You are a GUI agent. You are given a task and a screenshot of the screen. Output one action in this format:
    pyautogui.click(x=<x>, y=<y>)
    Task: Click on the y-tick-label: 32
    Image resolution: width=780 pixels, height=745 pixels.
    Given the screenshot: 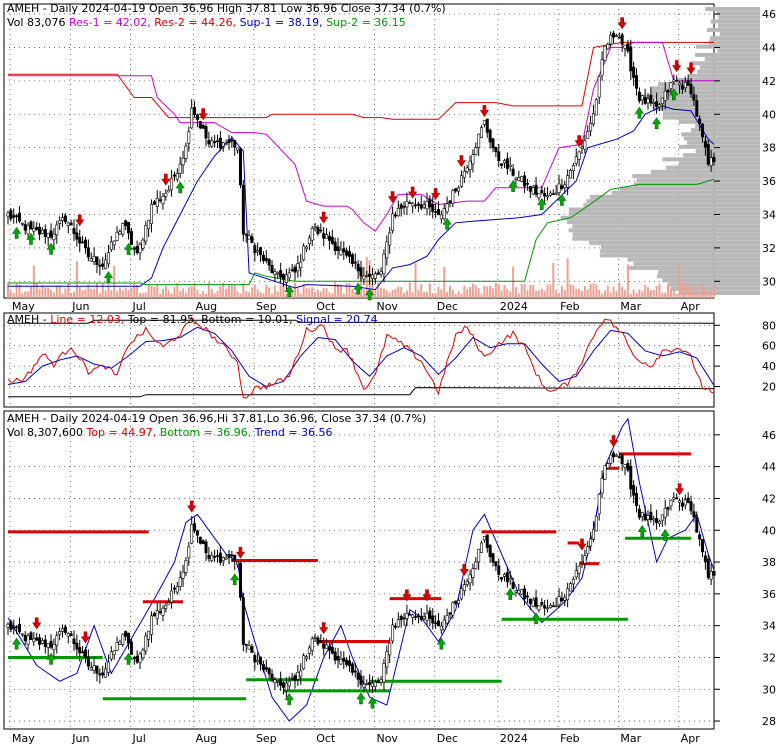 What is the action you would take?
    pyautogui.click(x=769, y=657)
    